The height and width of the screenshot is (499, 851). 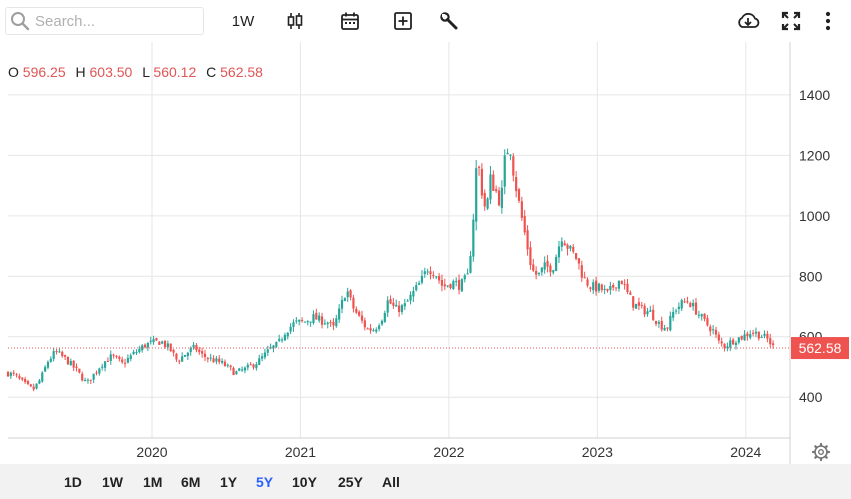 What do you see at coordinates (304, 482) in the screenshot?
I see `range-10y: 10Y` at bounding box center [304, 482].